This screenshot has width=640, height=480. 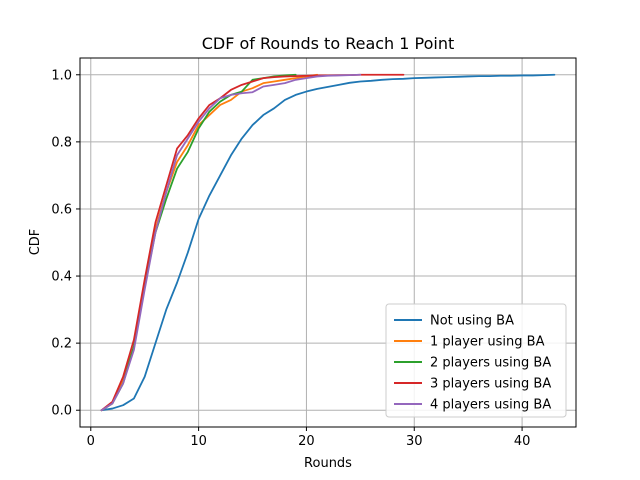 I want to click on legend-label: Not using BA, so click(x=472, y=321).